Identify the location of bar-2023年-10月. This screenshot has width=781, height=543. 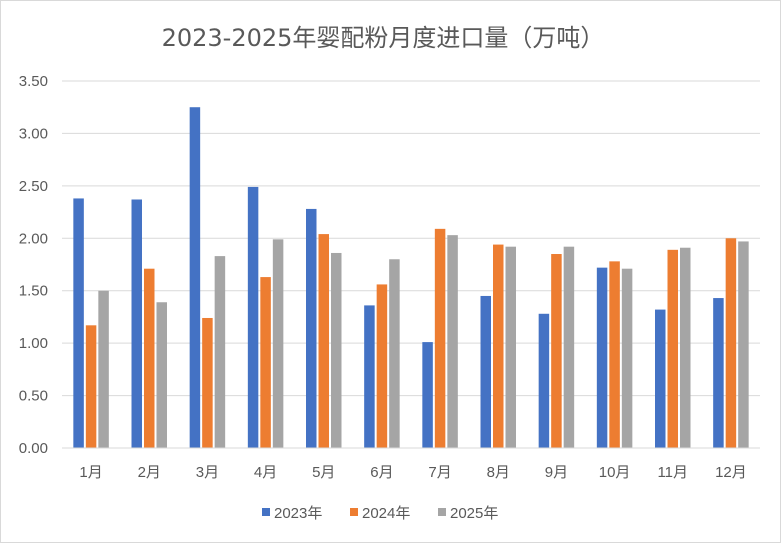
(602, 357).